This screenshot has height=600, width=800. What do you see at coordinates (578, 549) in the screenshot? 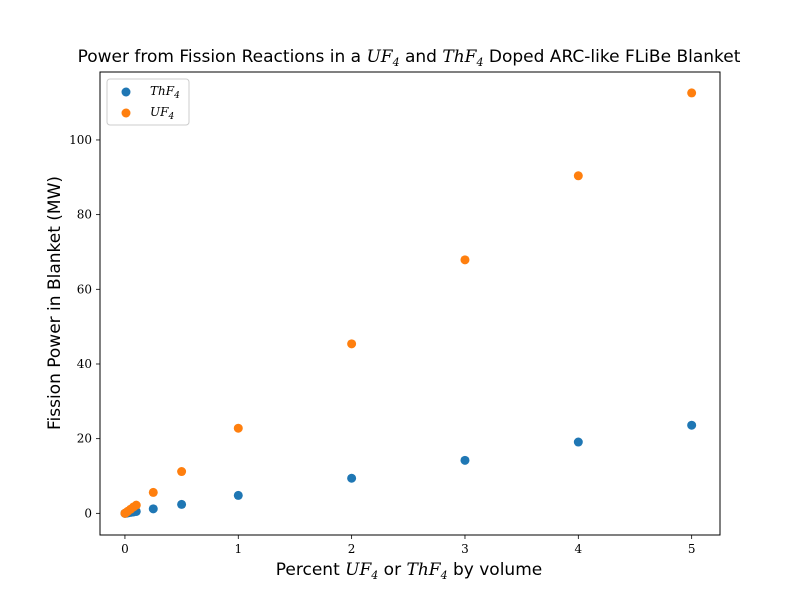
I see `x-tick-label: 4` at bounding box center [578, 549].